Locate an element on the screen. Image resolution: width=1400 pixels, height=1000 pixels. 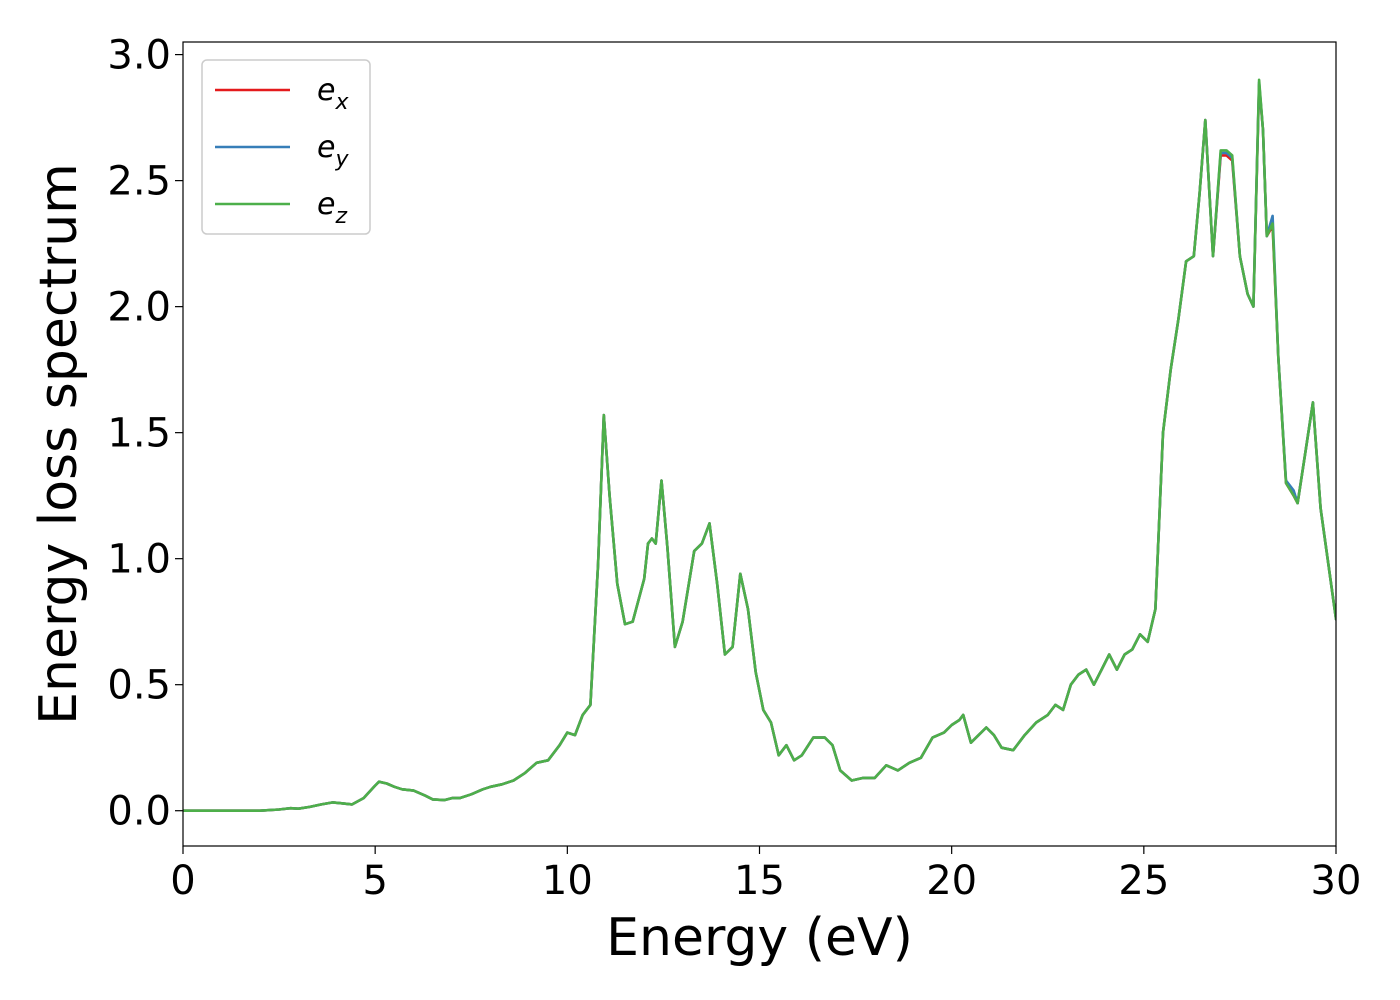
x-tick-label: 10 is located at coordinates (567, 881).